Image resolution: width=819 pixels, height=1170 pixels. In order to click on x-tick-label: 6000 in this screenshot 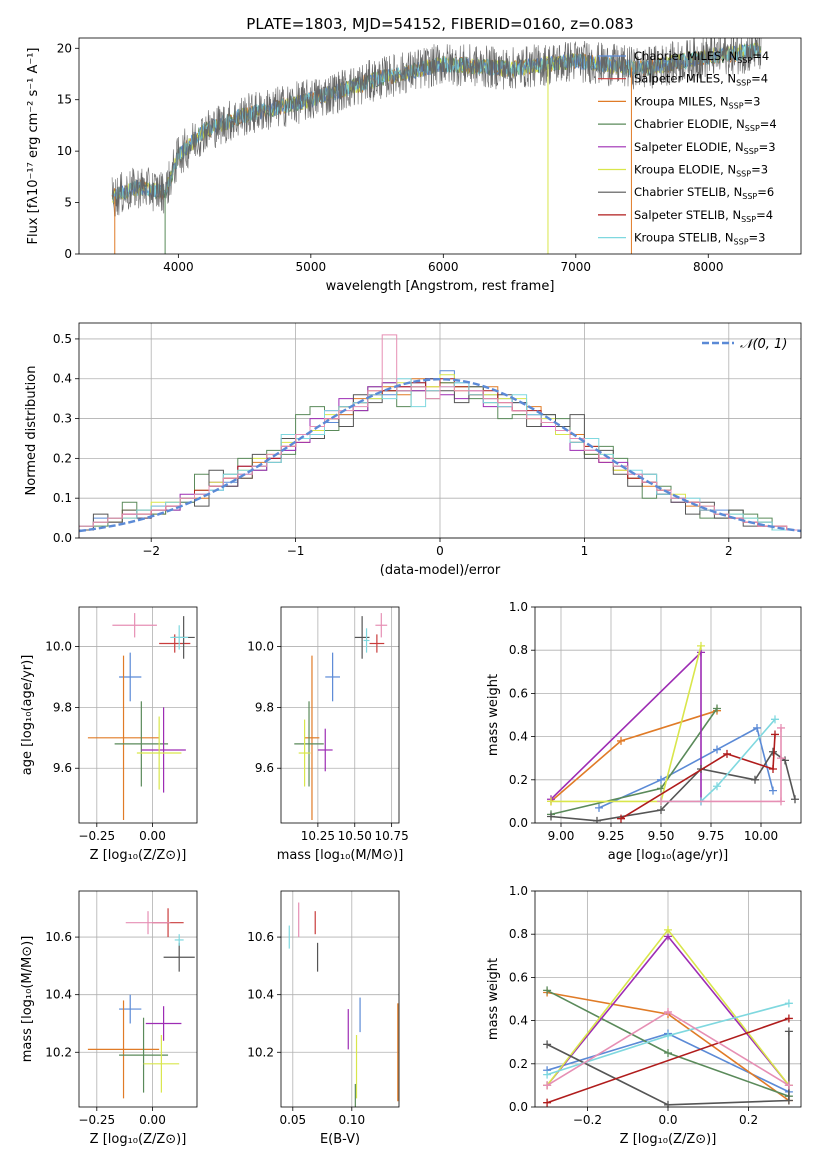, I will do `click(443, 267)`.